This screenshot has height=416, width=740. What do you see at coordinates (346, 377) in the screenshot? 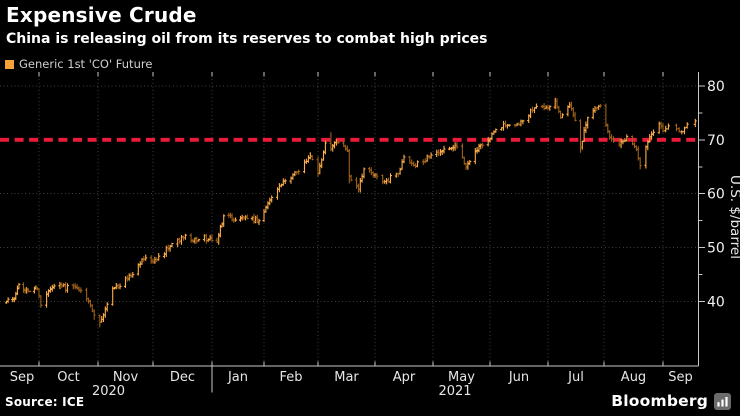
I see `x-tick-label: Mar` at bounding box center [346, 377].